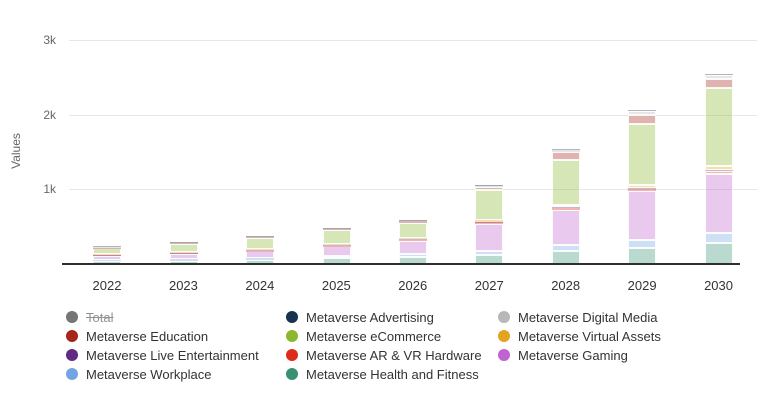  I want to click on segment-metaverse-digital-media-2024, so click(260, 236).